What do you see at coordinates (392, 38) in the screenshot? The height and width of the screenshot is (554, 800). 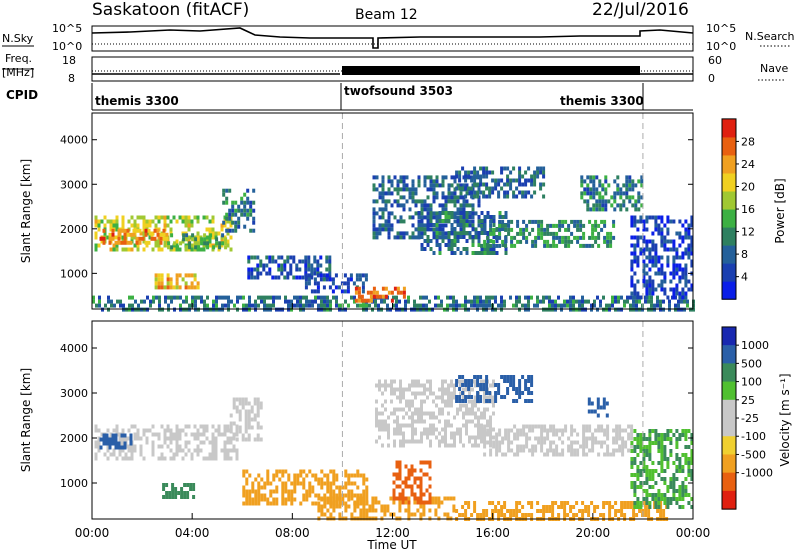 I see `nsky-trace` at bounding box center [392, 38].